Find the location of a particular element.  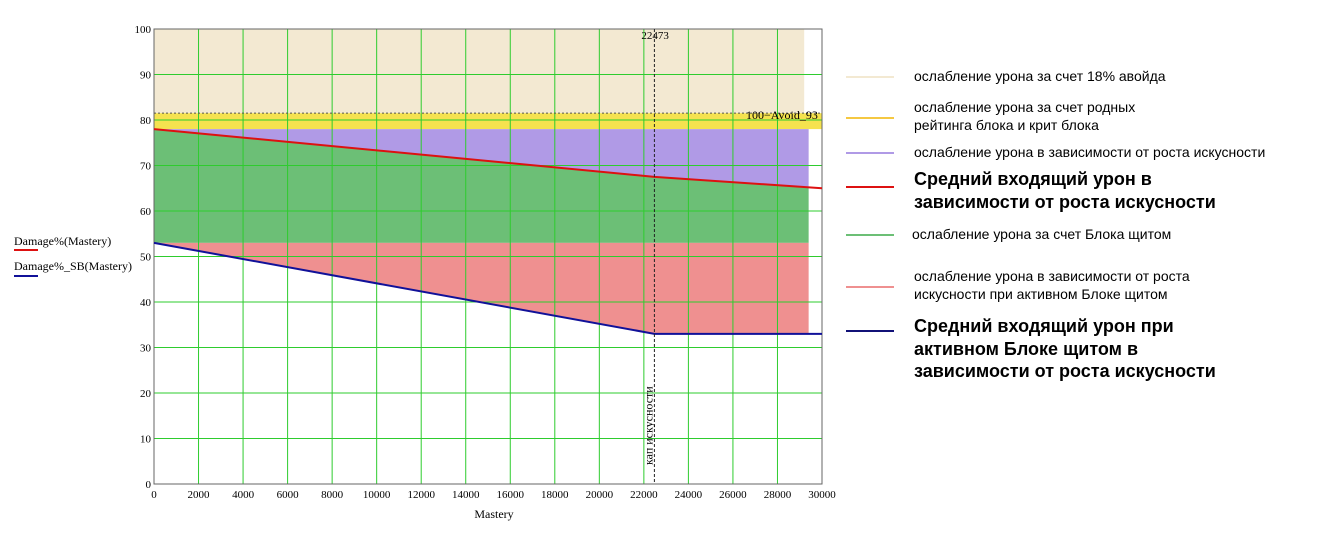

function-label-damage: Damage%(Mastery) is located at coordinates (62, 241).